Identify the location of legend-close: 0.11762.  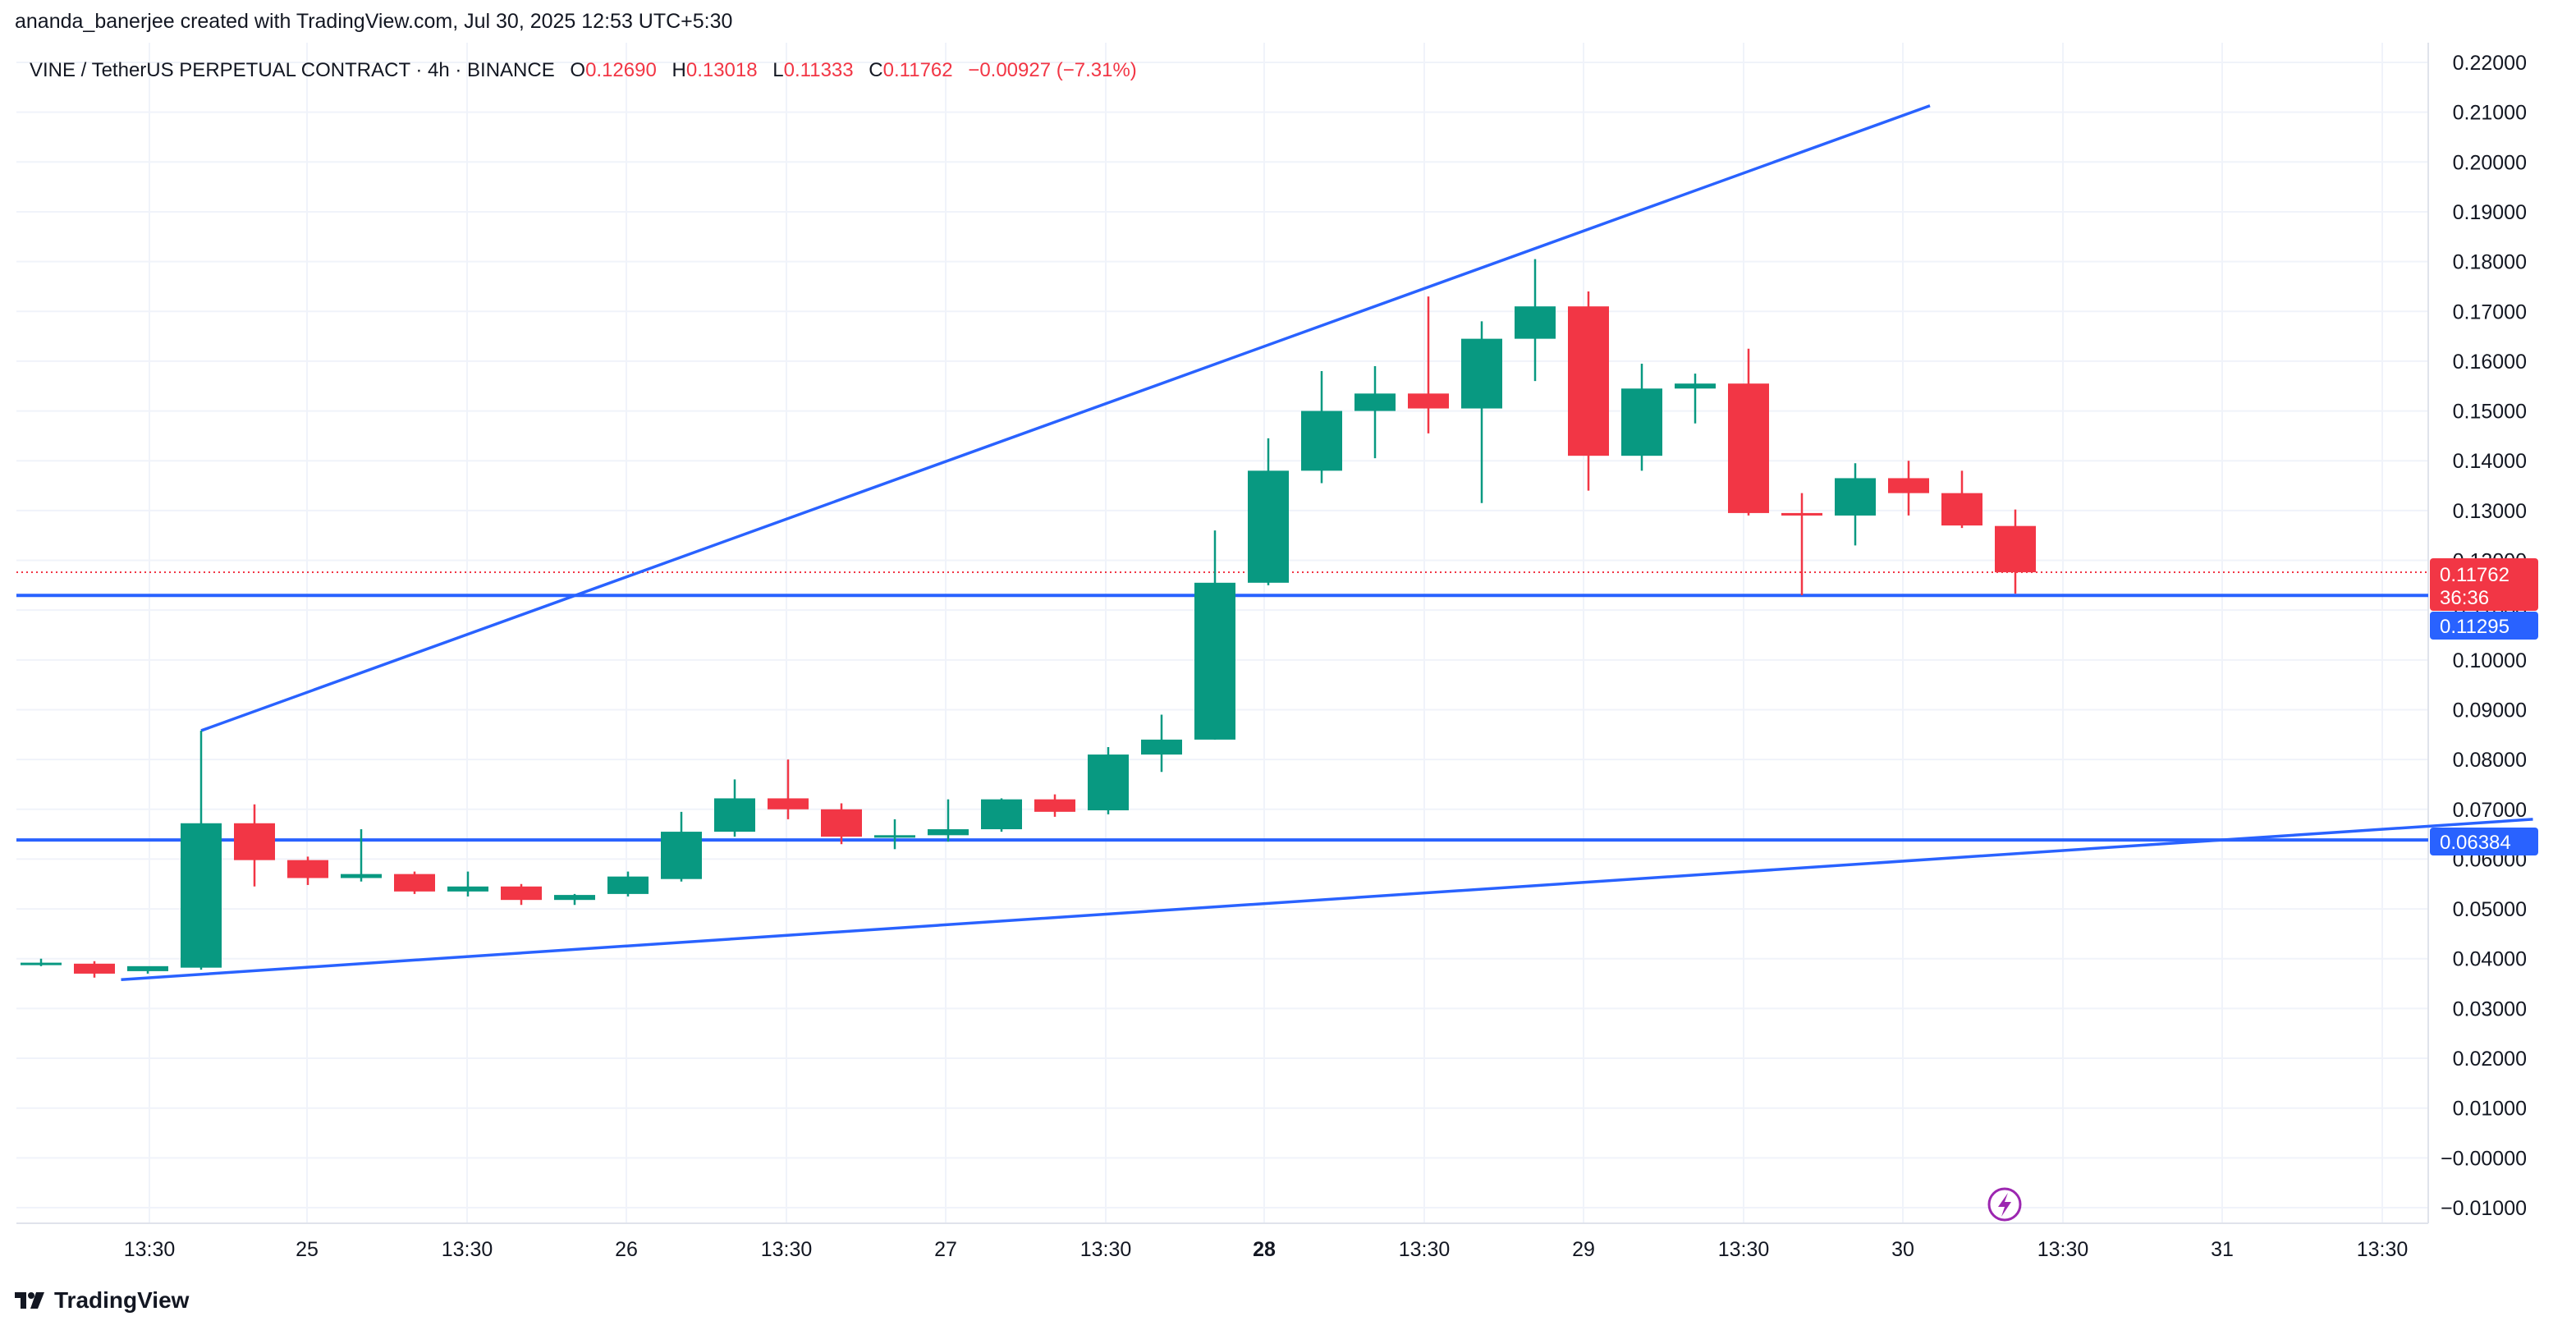
(918, 70).